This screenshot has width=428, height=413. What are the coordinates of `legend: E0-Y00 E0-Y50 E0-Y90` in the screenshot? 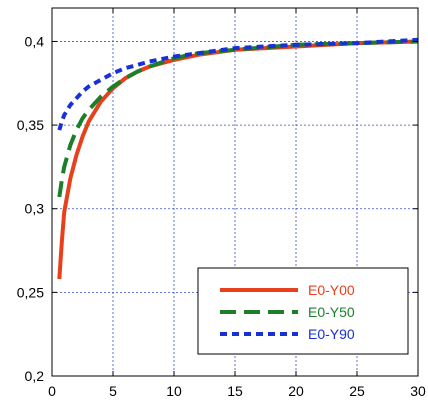 It's located at (303, 311).